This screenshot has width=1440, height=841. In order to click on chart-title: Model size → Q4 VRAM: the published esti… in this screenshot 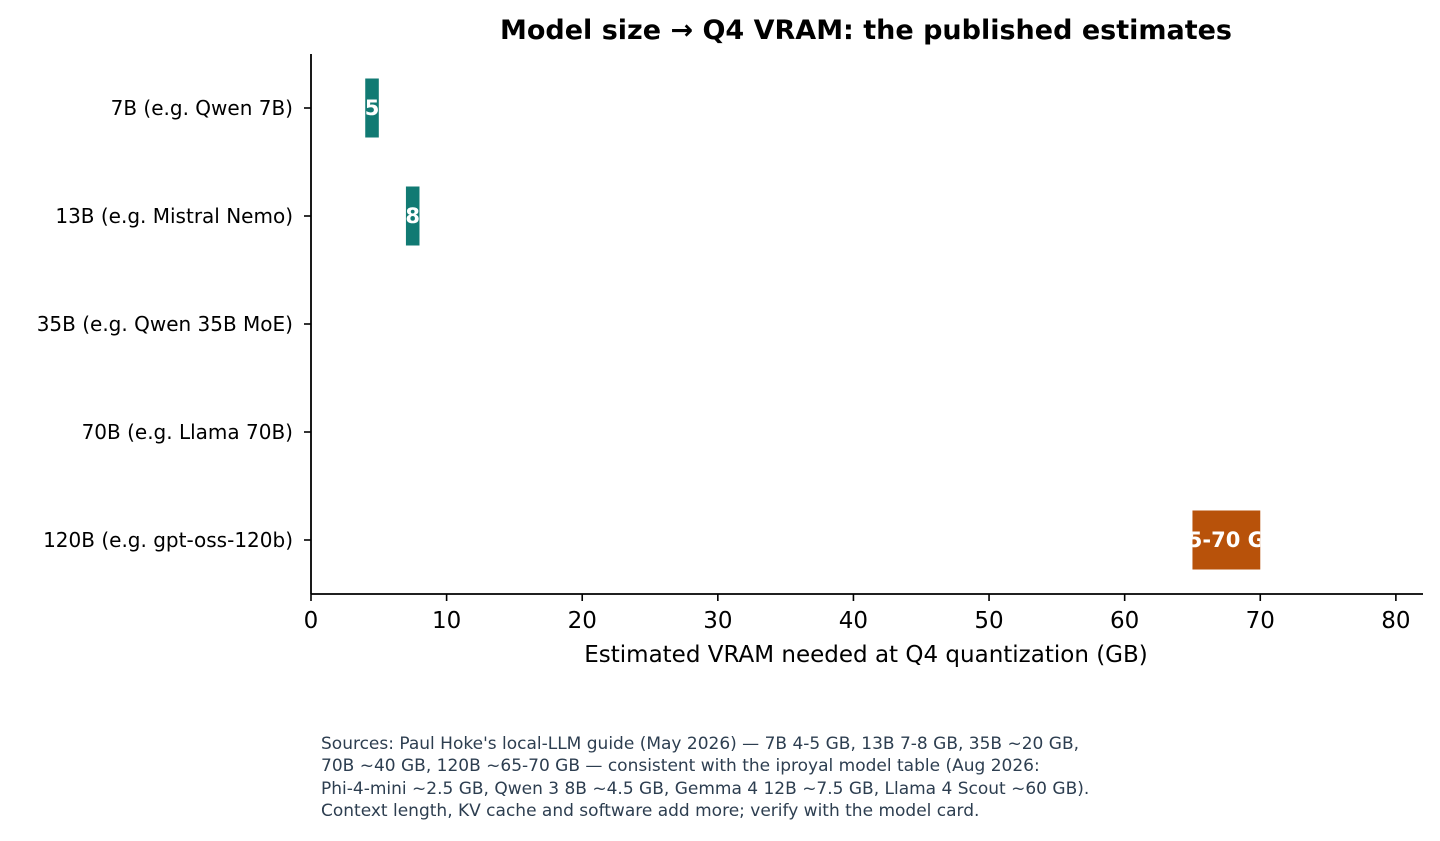, I will do `click(866, 30)`.